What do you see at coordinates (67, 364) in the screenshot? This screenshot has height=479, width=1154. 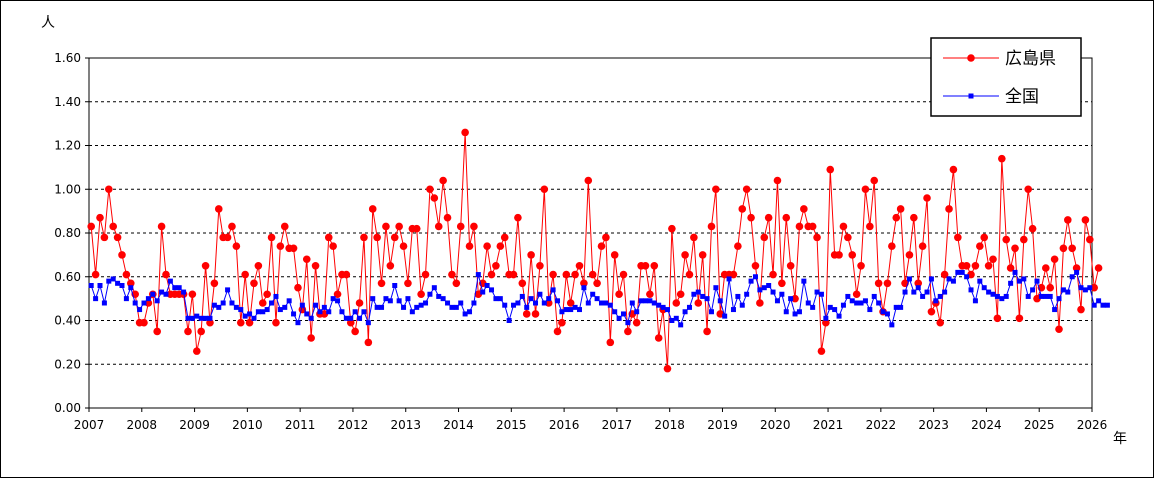 I see `y-tick-label: 0.20` at bounding box center [67, 364].